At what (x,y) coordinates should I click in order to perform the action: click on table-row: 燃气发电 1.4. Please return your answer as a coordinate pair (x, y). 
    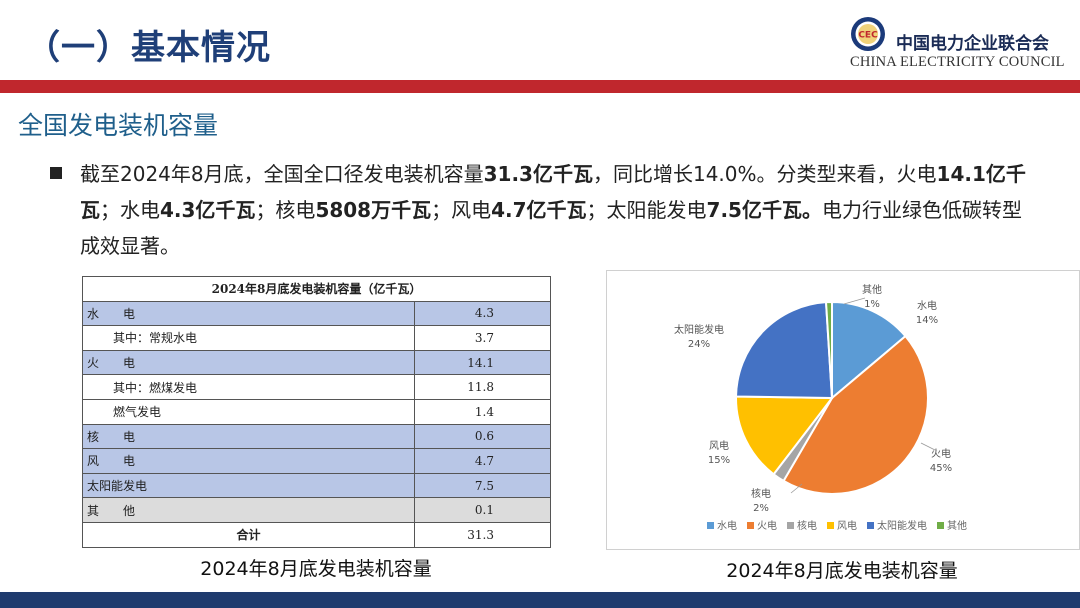
    Looking at the image, I should click on (316, 411).